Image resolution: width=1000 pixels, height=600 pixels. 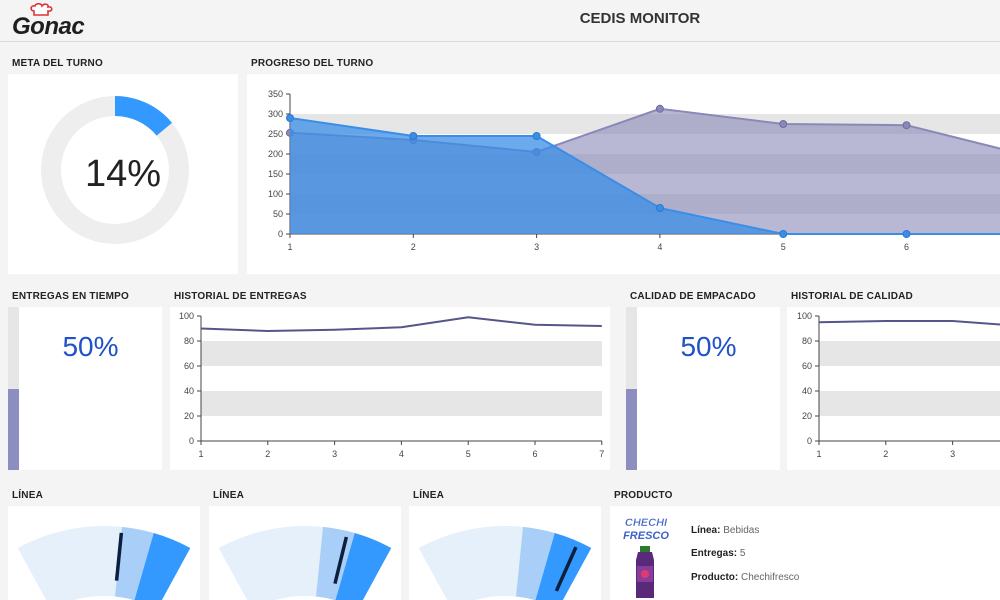 I want to click on gauge-band-mid, so click(x=535, y=563).